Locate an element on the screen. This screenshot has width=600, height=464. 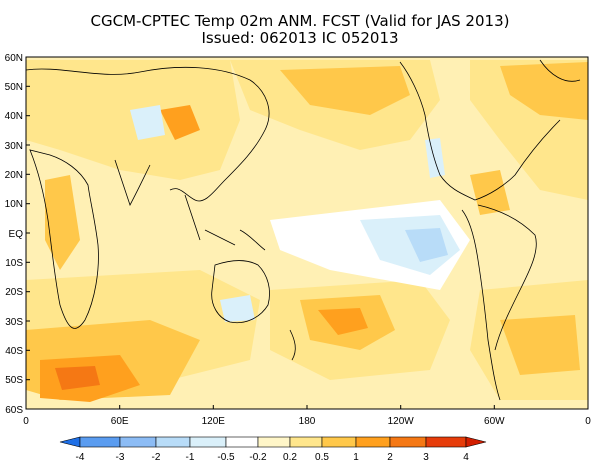
lat-label: 30S is located at coordinates (14, 322).